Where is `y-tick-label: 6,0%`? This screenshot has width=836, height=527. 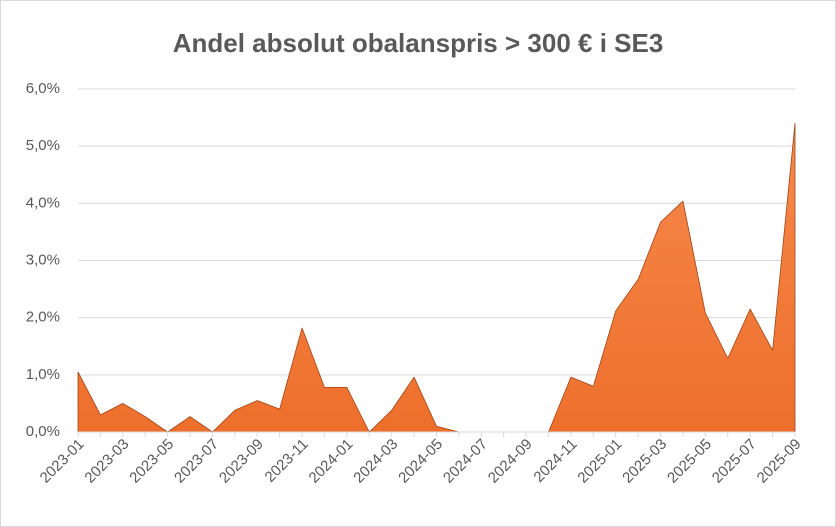 y-tick-label: 6,0% is located at coordinates (43, 88).